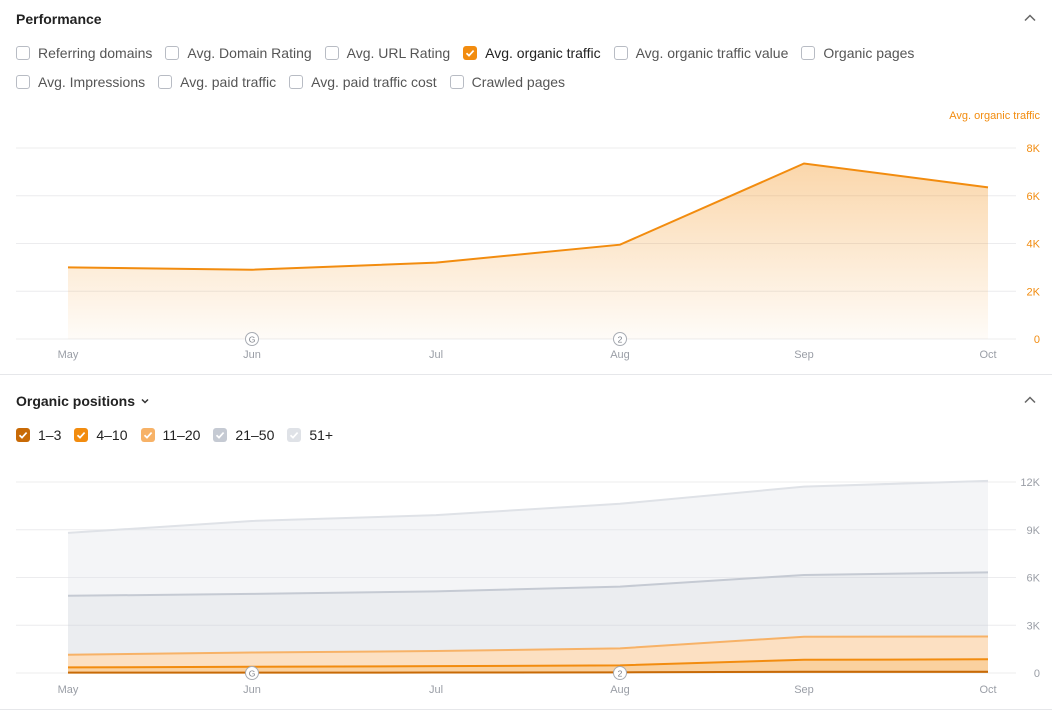 The image size is (1052, 716). Describe the element at coordinates (1030, 483) in the screenshot. I see `y-tick-label: 12K` at that location.